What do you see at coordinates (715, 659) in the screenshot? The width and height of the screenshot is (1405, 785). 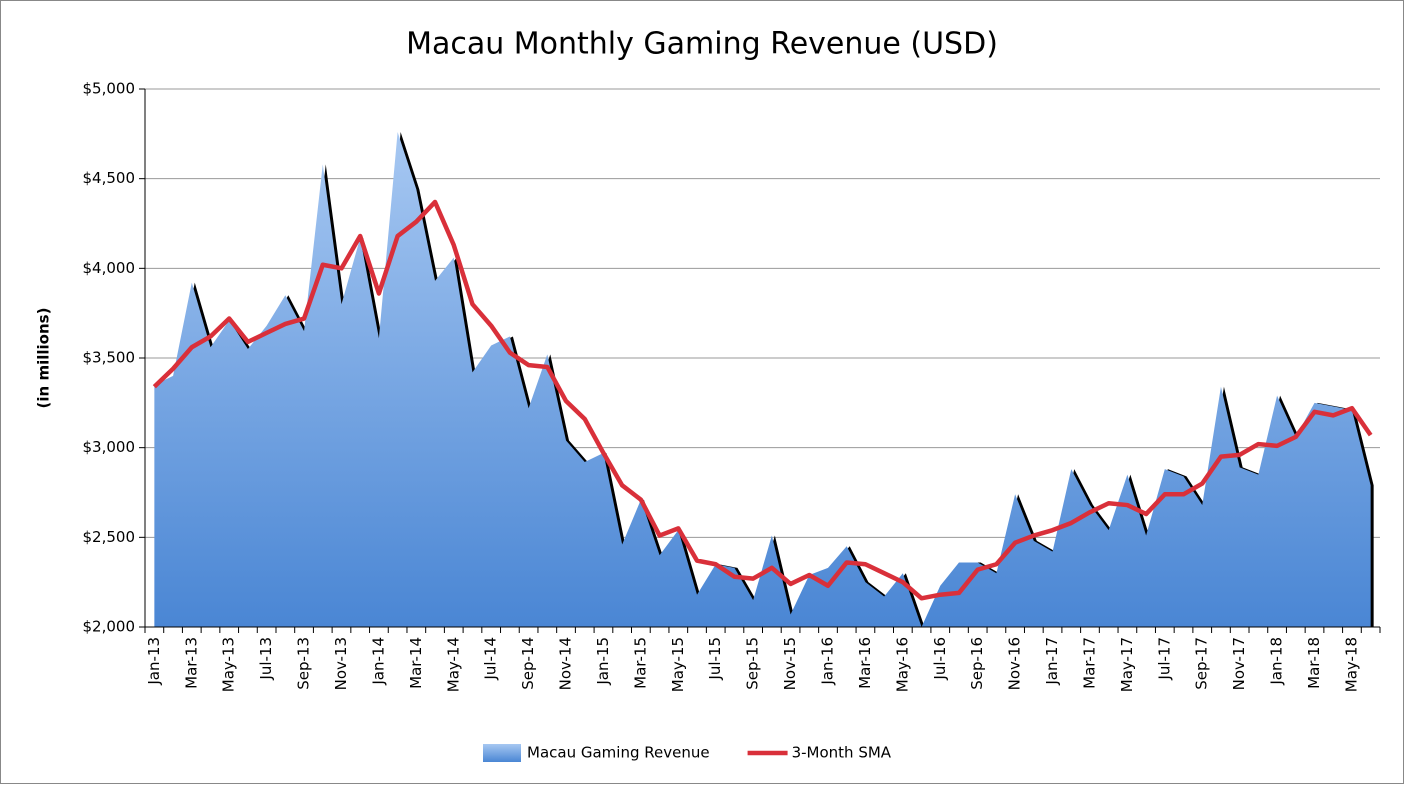 I see `x-tick-label: Jul-15` at bounding box center [715, 659].